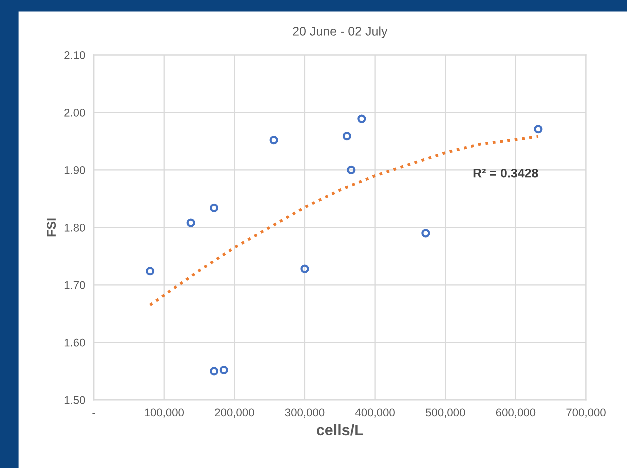 The width and height of the screenshot is (627, 468). I want to click on chart-title: 20 June - 02 July, so click(340, 32).